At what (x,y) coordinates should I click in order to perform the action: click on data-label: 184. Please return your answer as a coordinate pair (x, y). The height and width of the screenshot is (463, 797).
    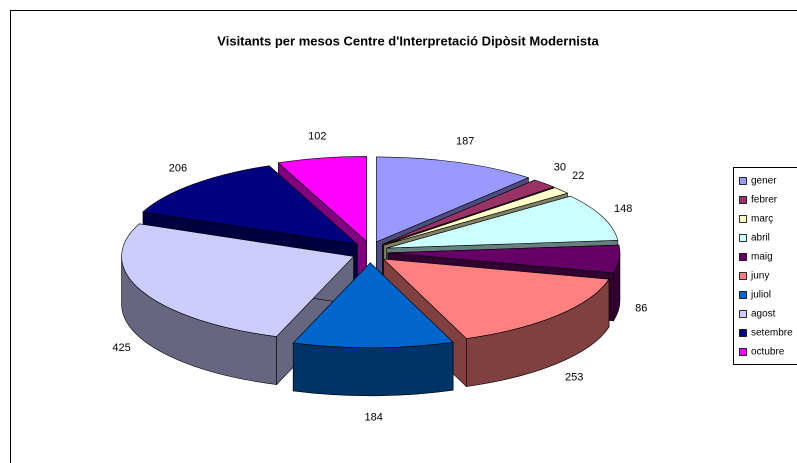
    Looking at the image, I should click on (373, 418).